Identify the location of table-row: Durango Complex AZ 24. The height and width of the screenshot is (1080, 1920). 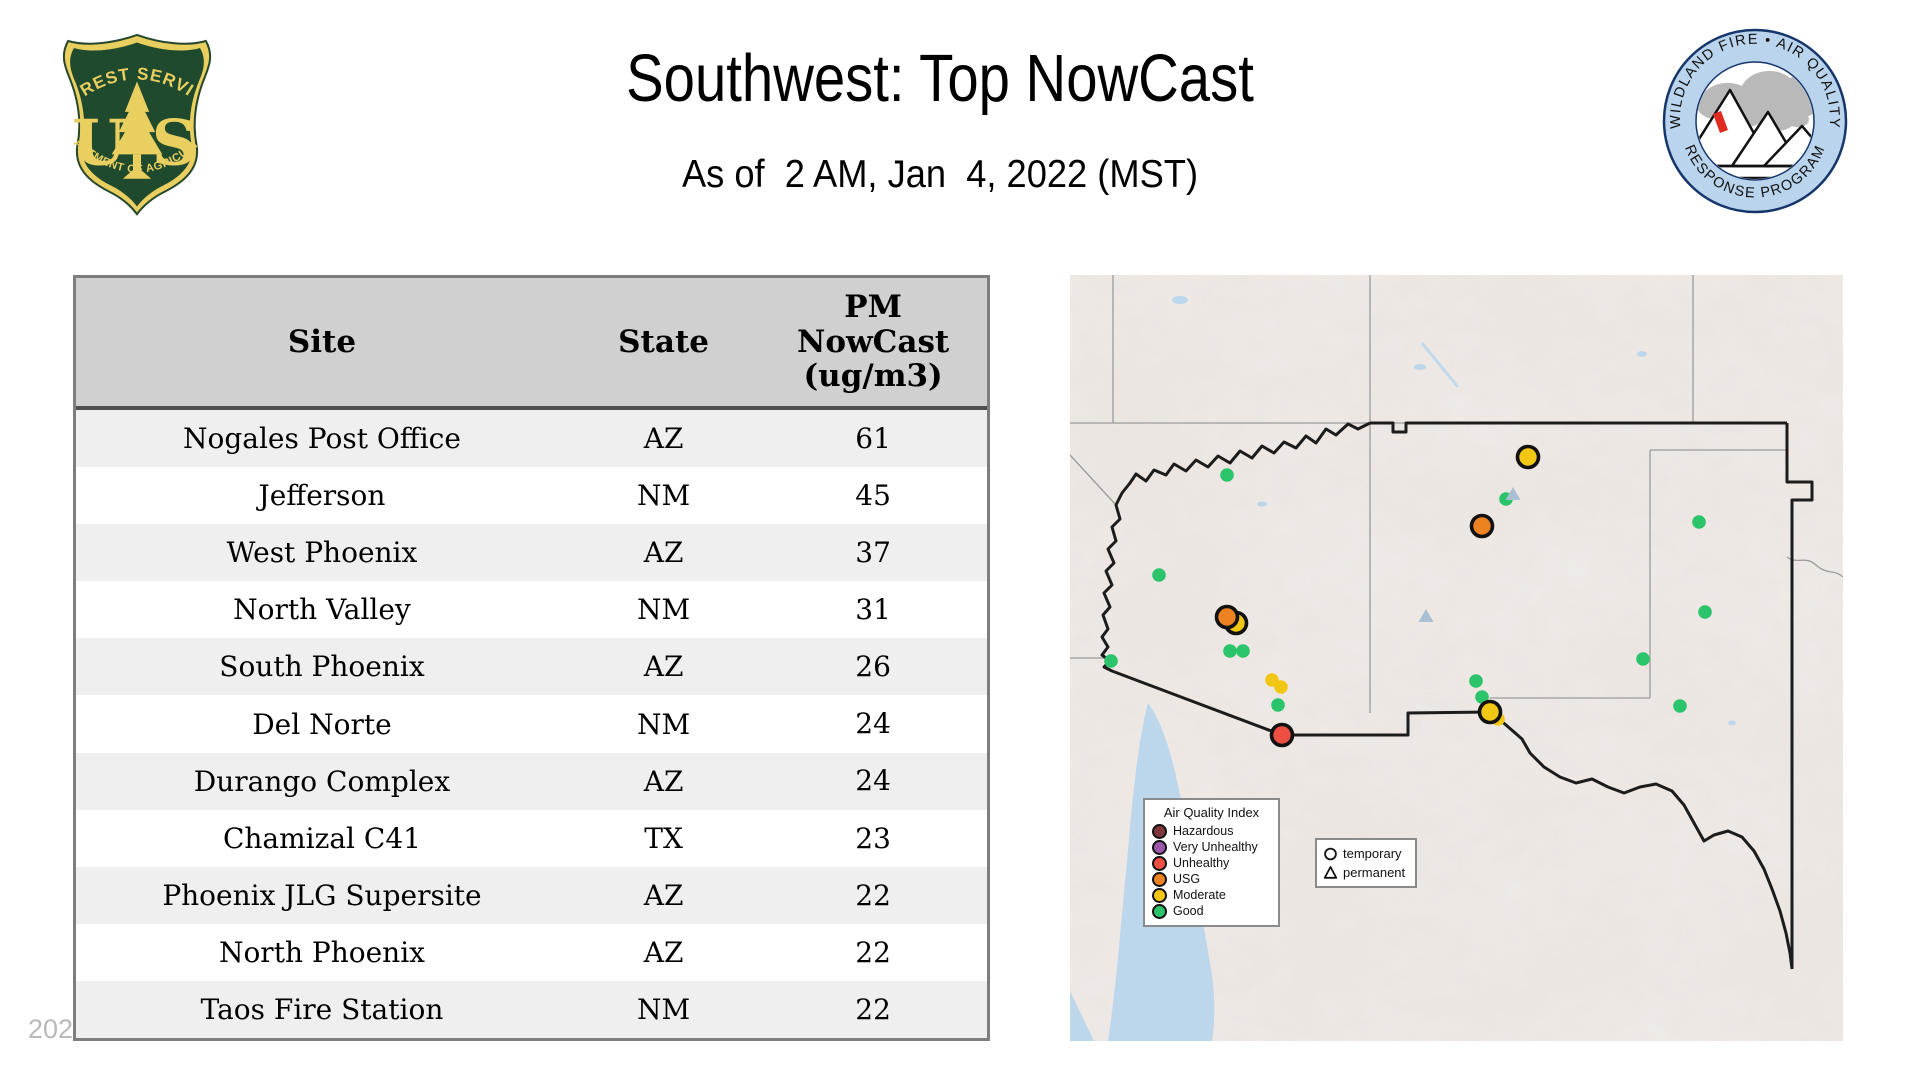
(531, 781).